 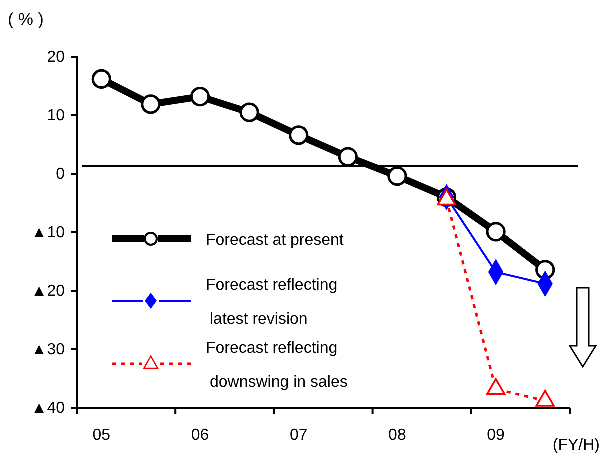 What do you see at coordinates (272, 302) in the screenshot?
I see `legend-label: Forecast reflecting latest revision` at bounding box center [272, 302].